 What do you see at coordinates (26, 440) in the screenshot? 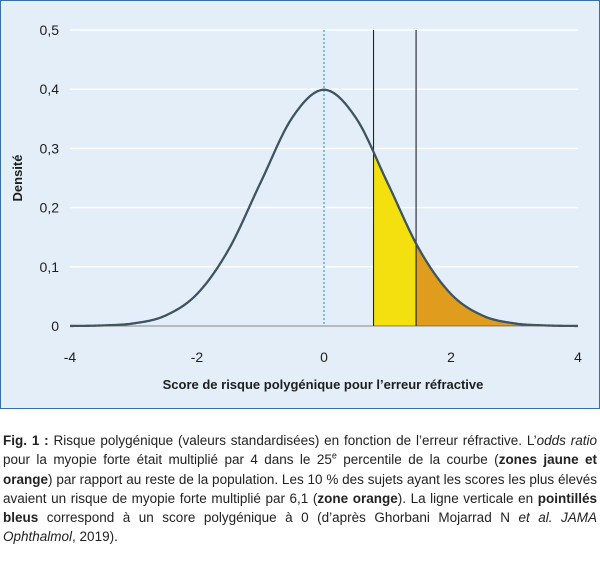
I see `caption-label: Fig. 1 :` at bounding box center [26, 440].